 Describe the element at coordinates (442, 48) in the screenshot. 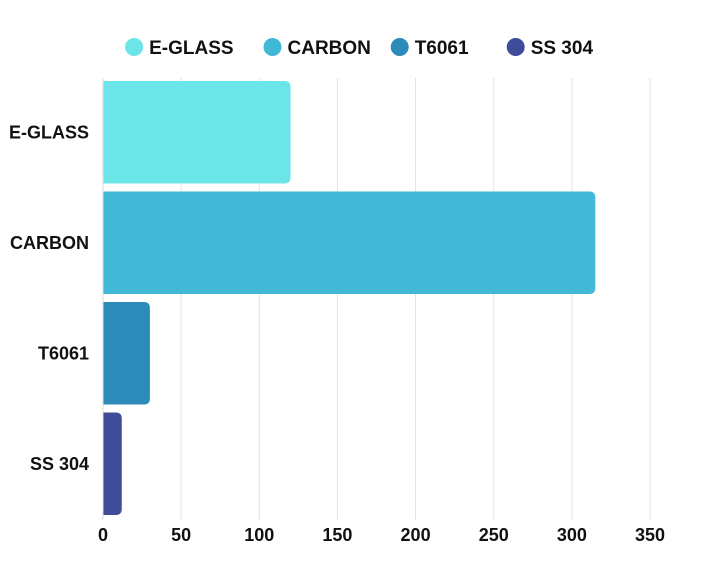

I see `legend-label: T6061` at that location.